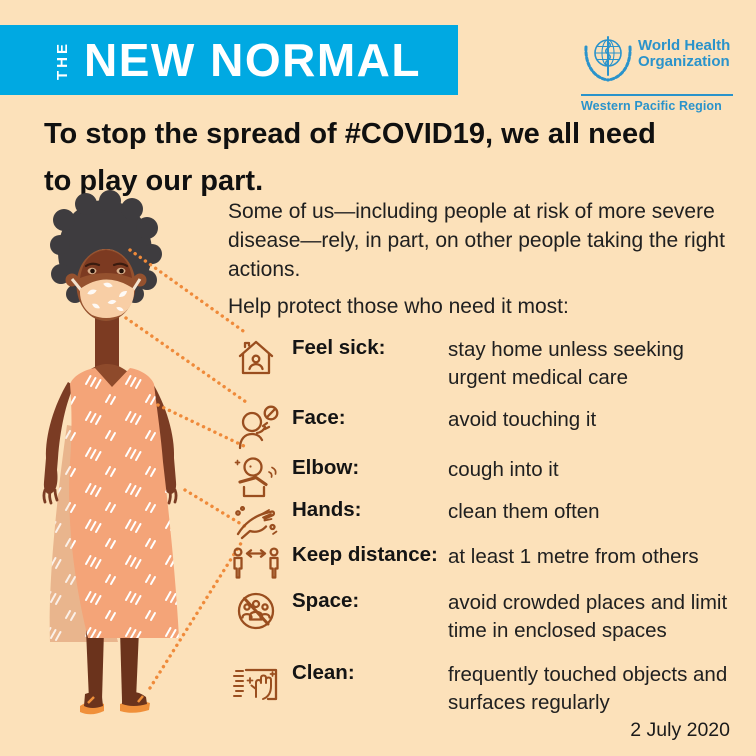 The width and height of the screenshot is (756, 756). What do you see at coordinates (256, 683) in the screenshot?
I see `clean-surfaces-icon` at bounding box center [256, 683].